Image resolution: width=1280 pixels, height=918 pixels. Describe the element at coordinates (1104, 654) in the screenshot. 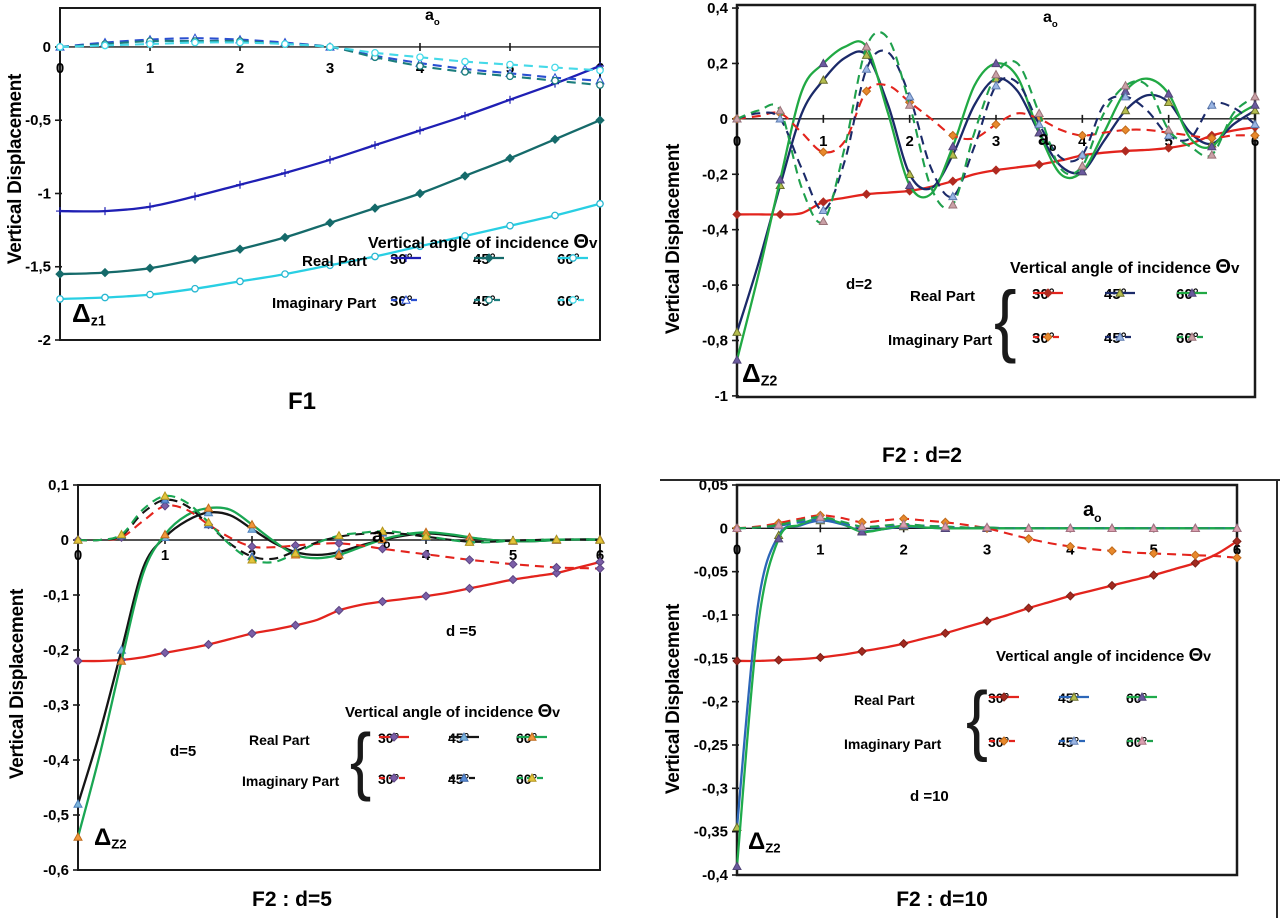

I see `legend-title: Vertical angle of incidence Θv` at that location.